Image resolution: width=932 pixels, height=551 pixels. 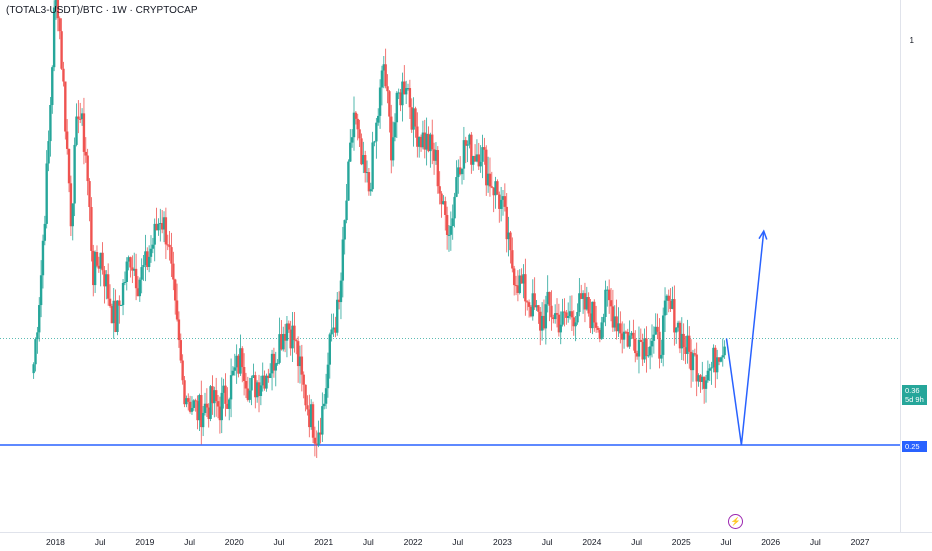 I want to click on lightning-bolt-icon: ⚡, so click(x=735, y=521).